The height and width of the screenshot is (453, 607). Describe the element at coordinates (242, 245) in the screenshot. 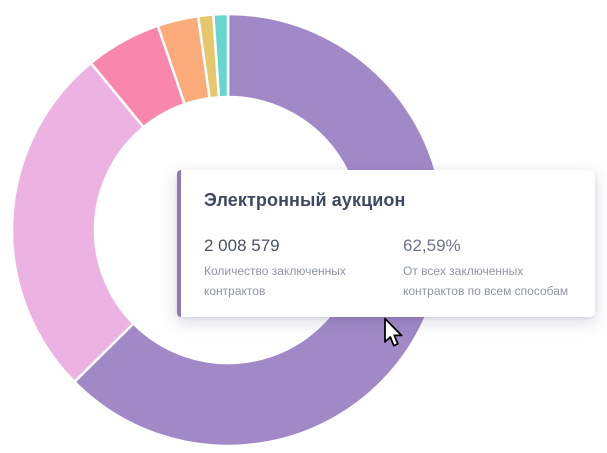

I see `stat-contracts-value: 2 008 579` at that location.